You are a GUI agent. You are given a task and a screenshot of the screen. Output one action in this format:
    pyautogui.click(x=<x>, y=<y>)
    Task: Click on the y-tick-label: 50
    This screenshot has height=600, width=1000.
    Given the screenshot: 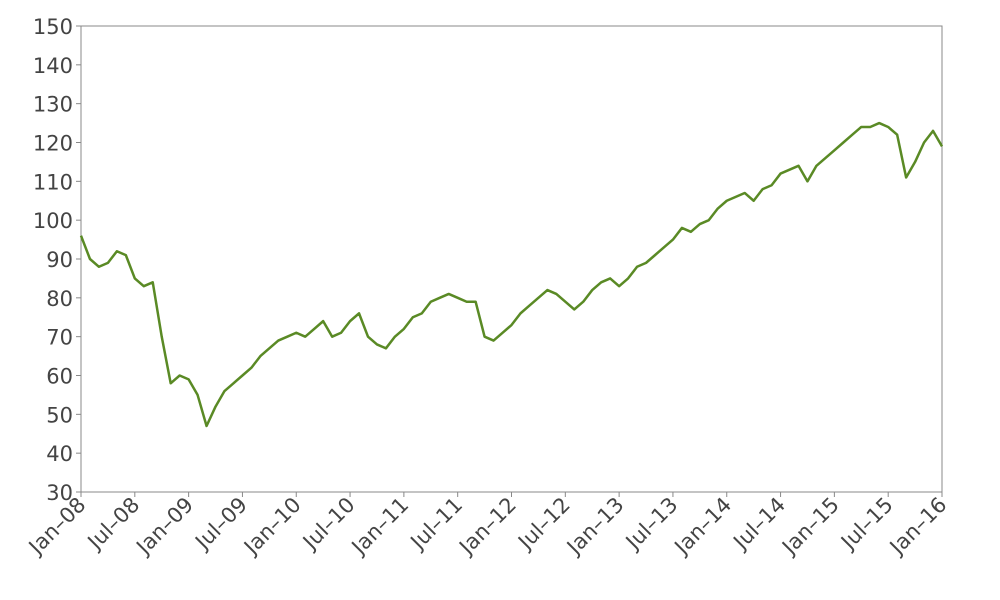 What is the action you would take?
    pyautogui.click(x=59, y=415)
    